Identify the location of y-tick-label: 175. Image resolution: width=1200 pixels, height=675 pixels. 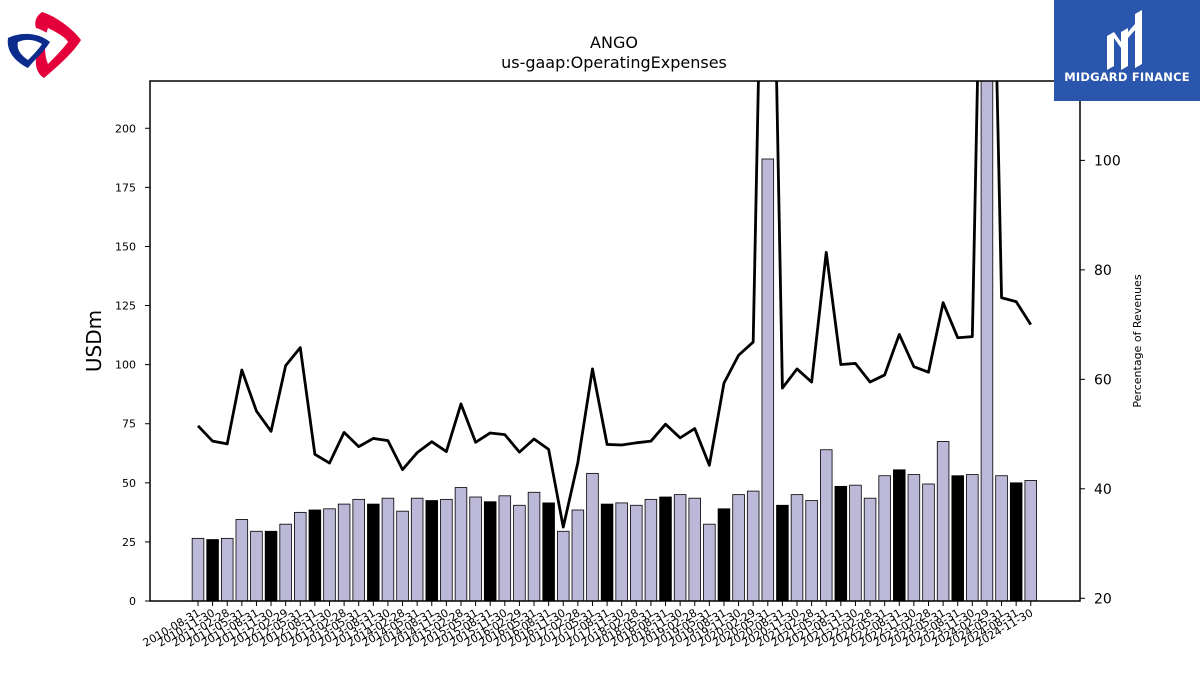
(125, 187).